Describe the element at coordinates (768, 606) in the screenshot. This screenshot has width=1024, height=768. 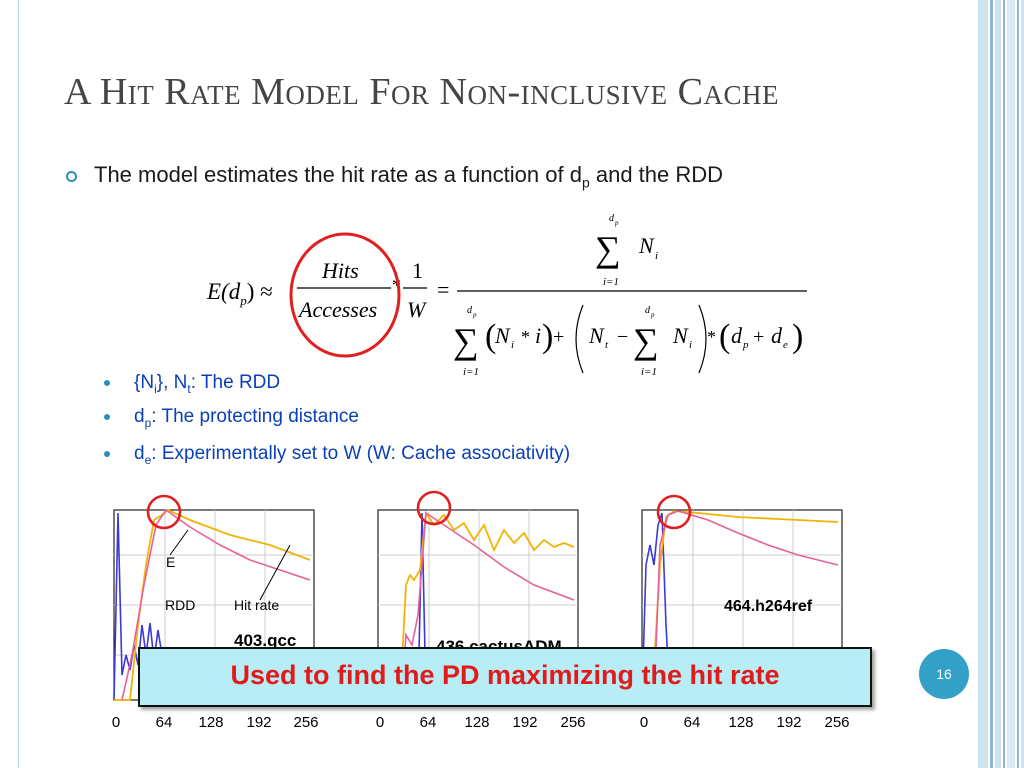
I see `benchmark-label: 464.h264ref` at that location.